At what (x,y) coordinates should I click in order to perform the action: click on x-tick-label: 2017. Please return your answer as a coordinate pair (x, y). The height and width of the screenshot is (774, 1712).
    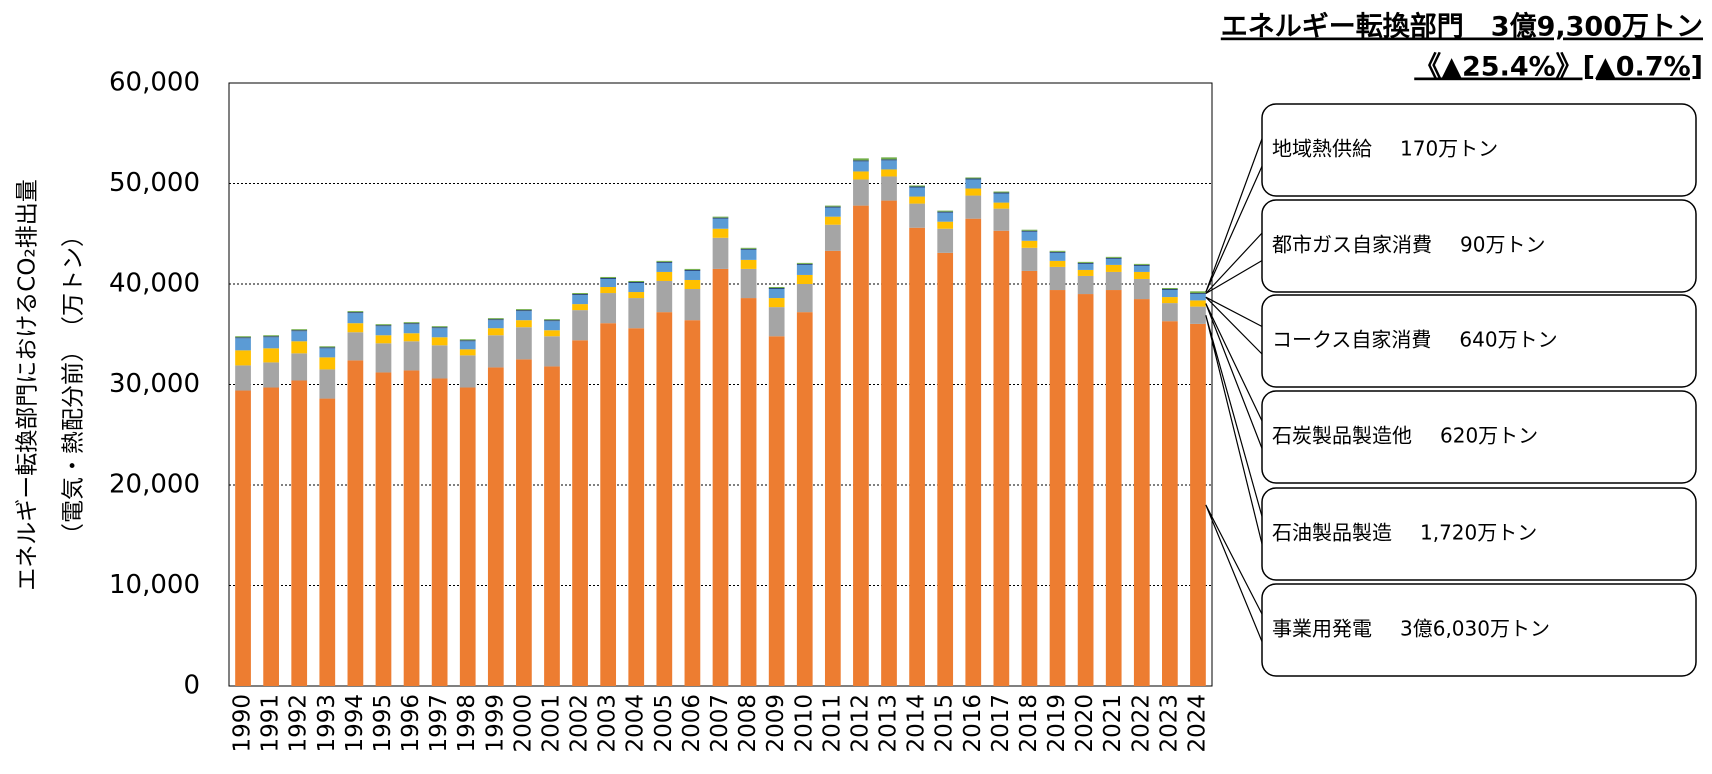
    Looking at the image, I should click on (1001, 723).